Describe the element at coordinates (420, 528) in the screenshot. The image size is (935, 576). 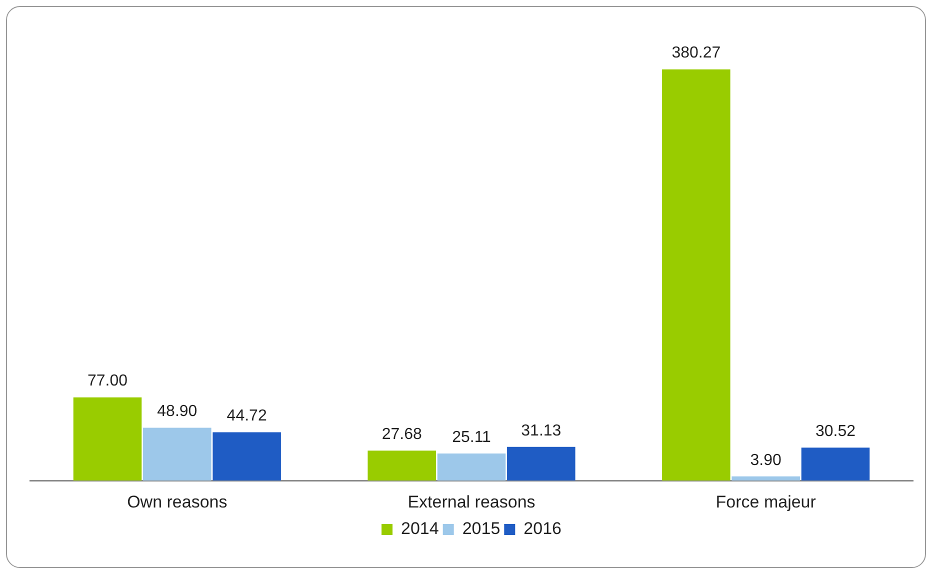
I see `legend-label: 2014` at that location.